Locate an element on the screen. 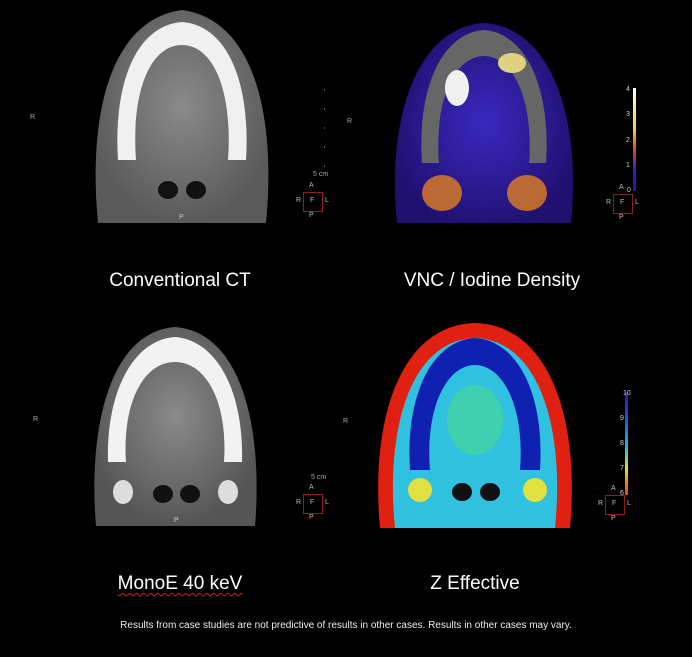 The width and height of the screenshot is (692, 657). colorbar-tick: 6 is located at coordinates (622, 493).